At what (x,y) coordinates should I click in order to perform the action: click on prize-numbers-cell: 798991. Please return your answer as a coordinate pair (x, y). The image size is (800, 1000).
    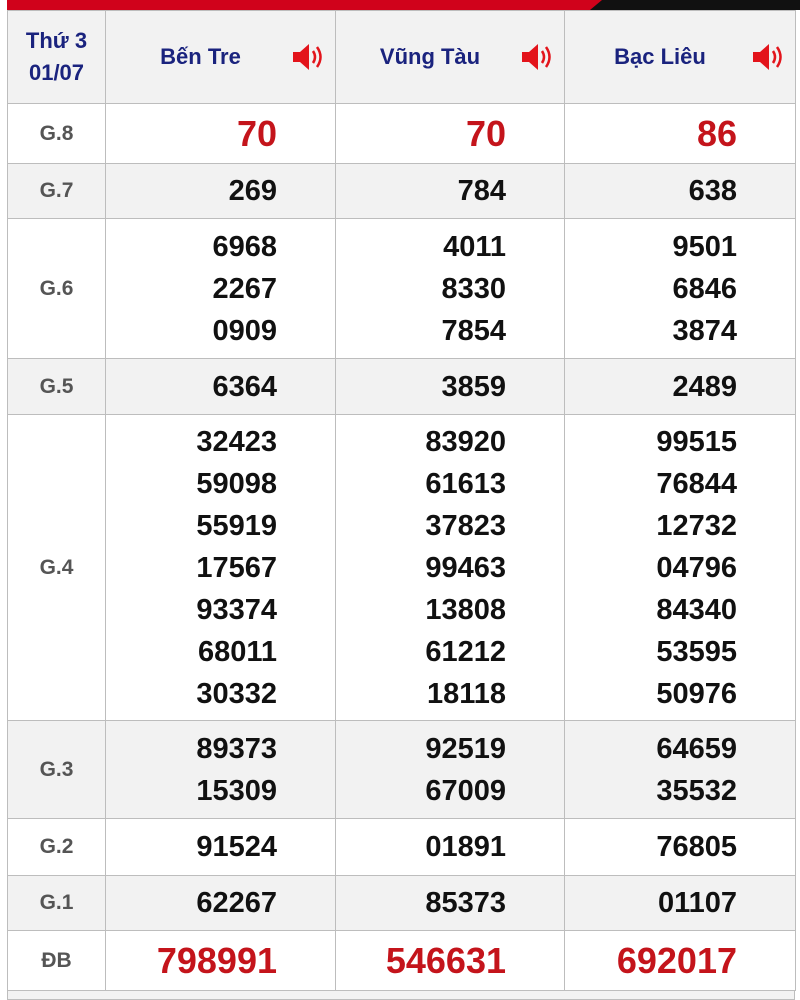
    Looking at the image, I should click on (220, 960).